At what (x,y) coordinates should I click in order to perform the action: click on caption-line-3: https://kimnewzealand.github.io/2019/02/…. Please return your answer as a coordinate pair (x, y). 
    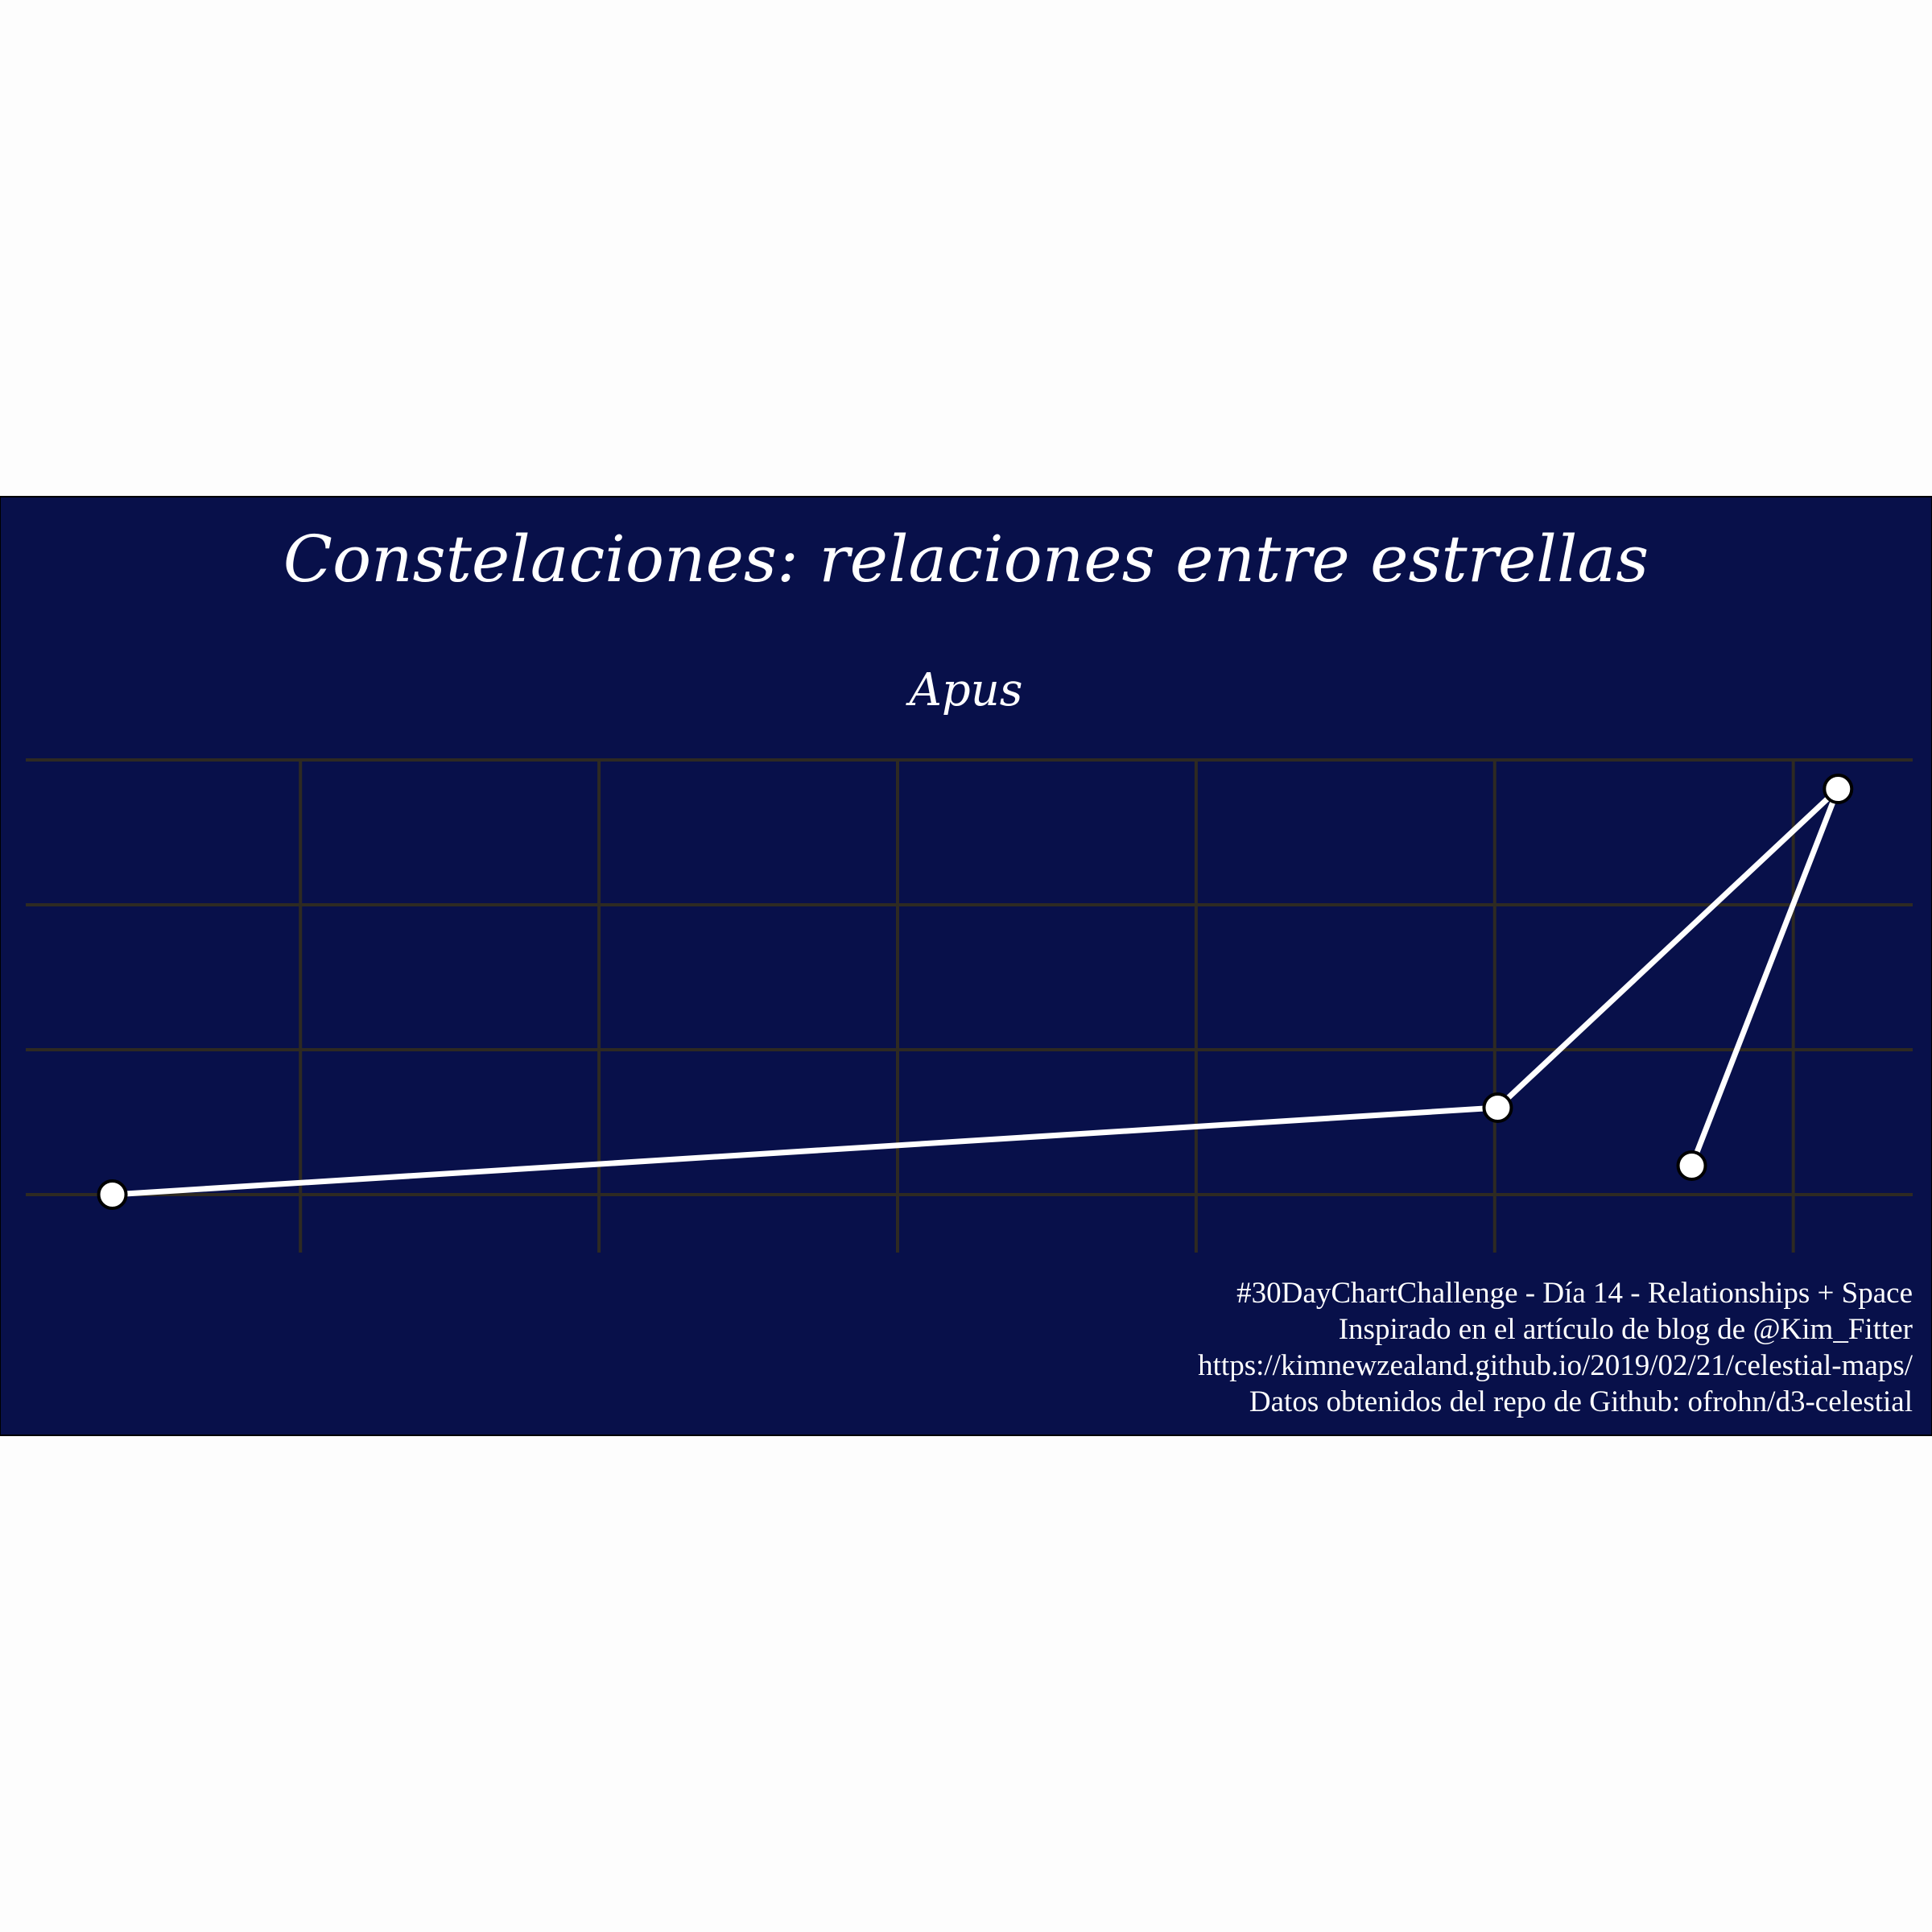
    Looking at the image, I should click on (1555, 1365).